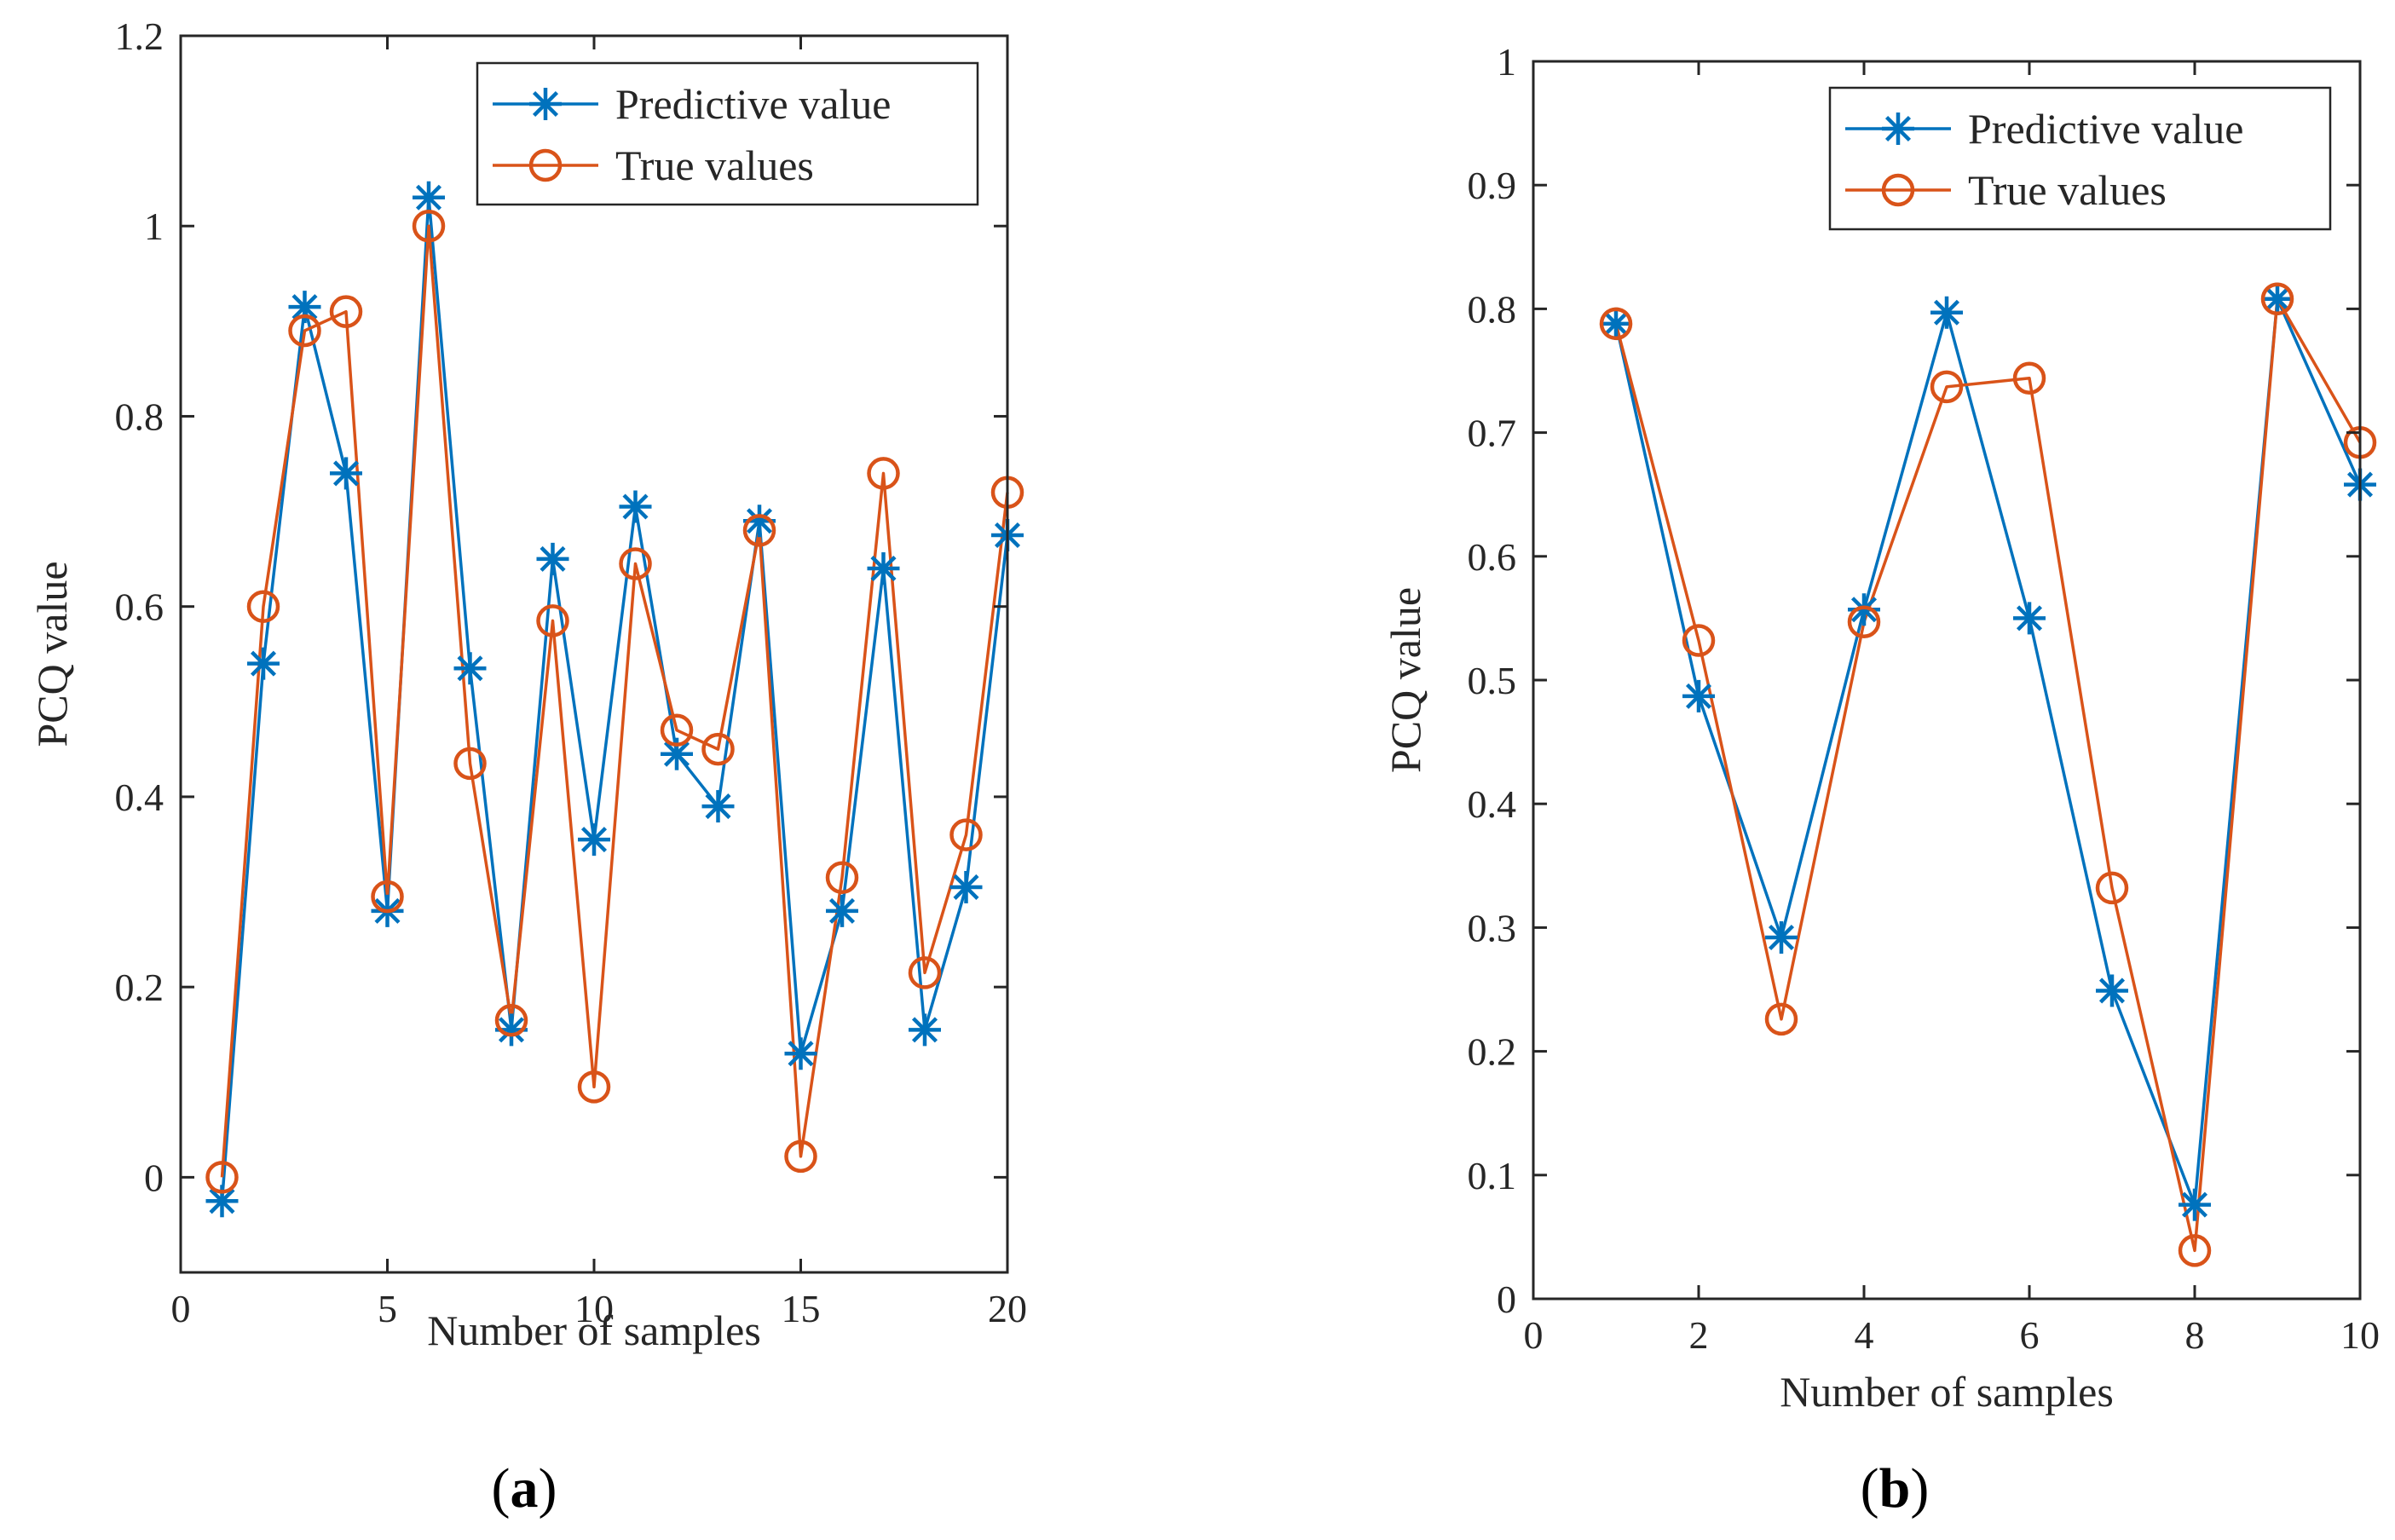 The image size is (2395, 1540). What do you see at coordinates (753, 104) in the screenshot?
I see `panel-a-legend-label-predictive: Predictive value` at bounding box center [753, 104].